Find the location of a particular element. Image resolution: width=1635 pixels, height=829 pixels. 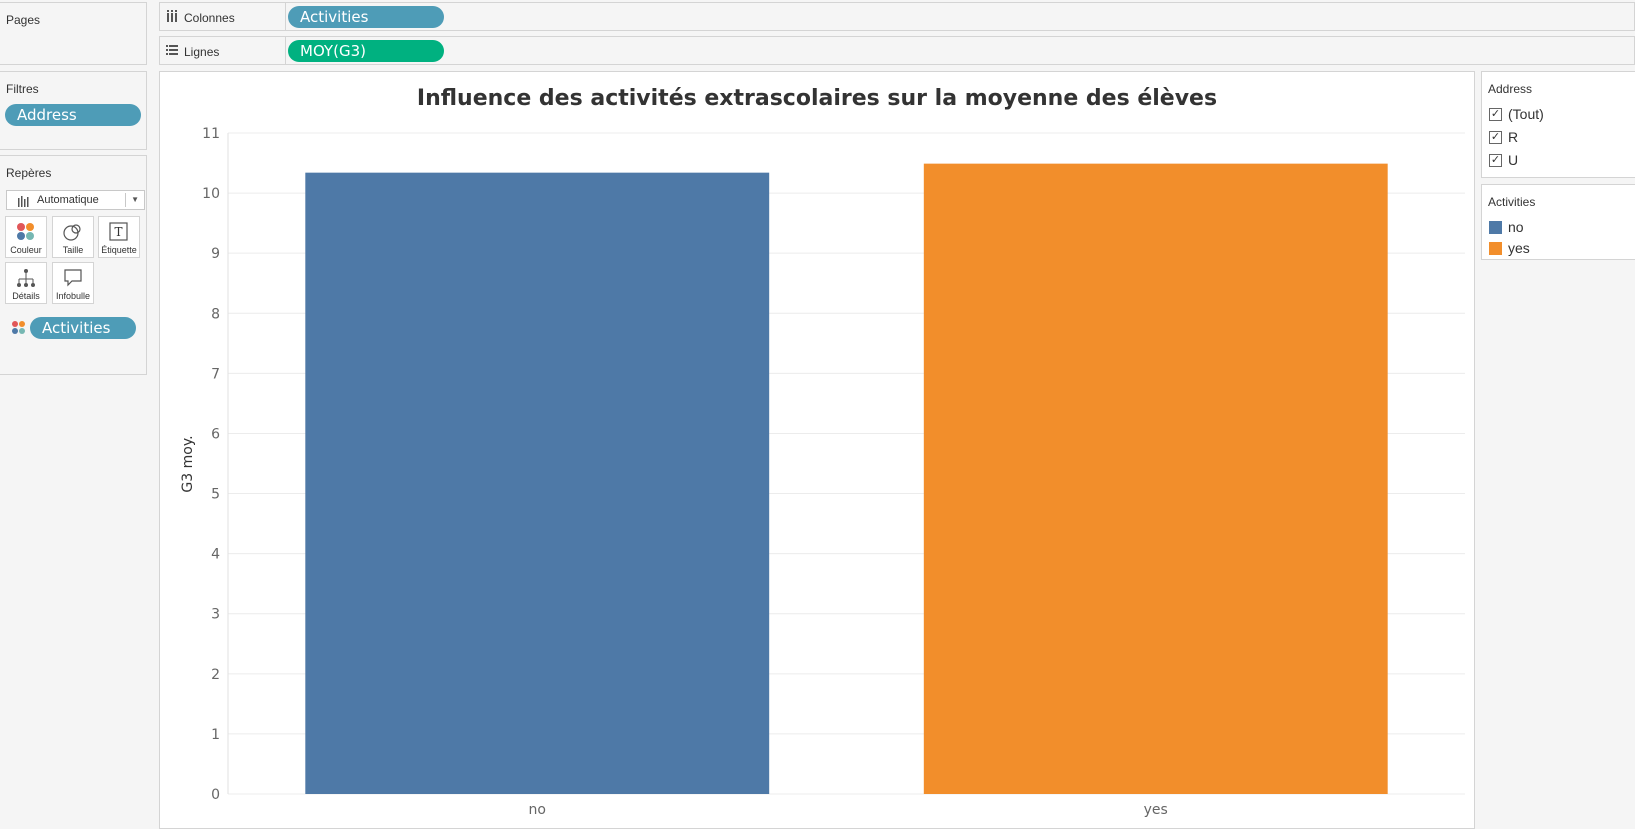

legend-label-yes: yes is located at coordinates (1519, 248).